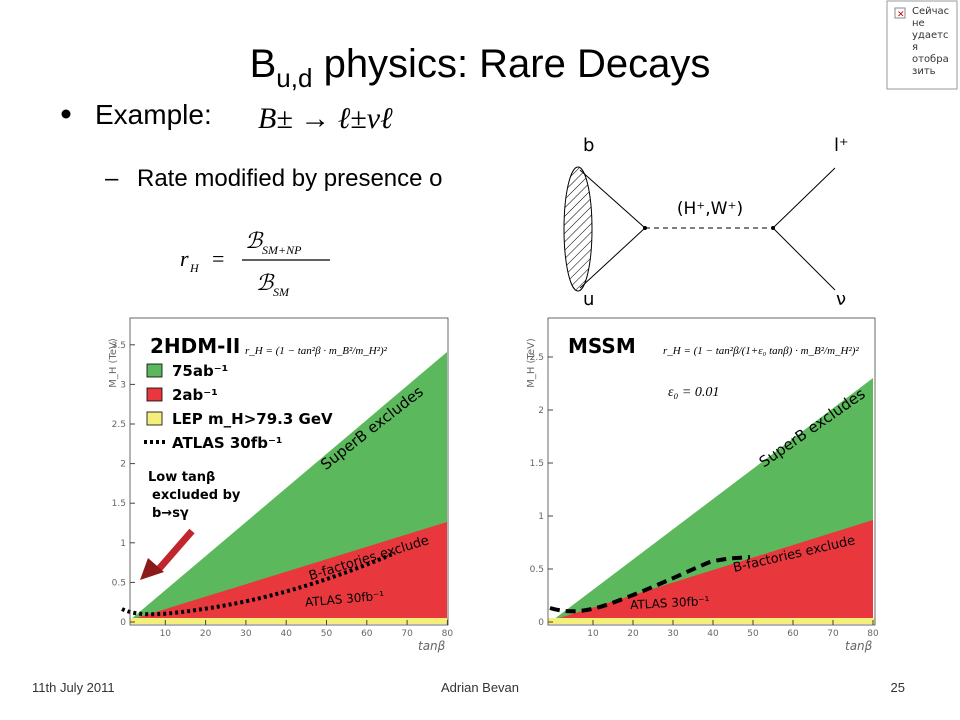 This screenshot has height=720, width=960. I want to click on title-text: physics: Rare Decays, so click(511, 64).